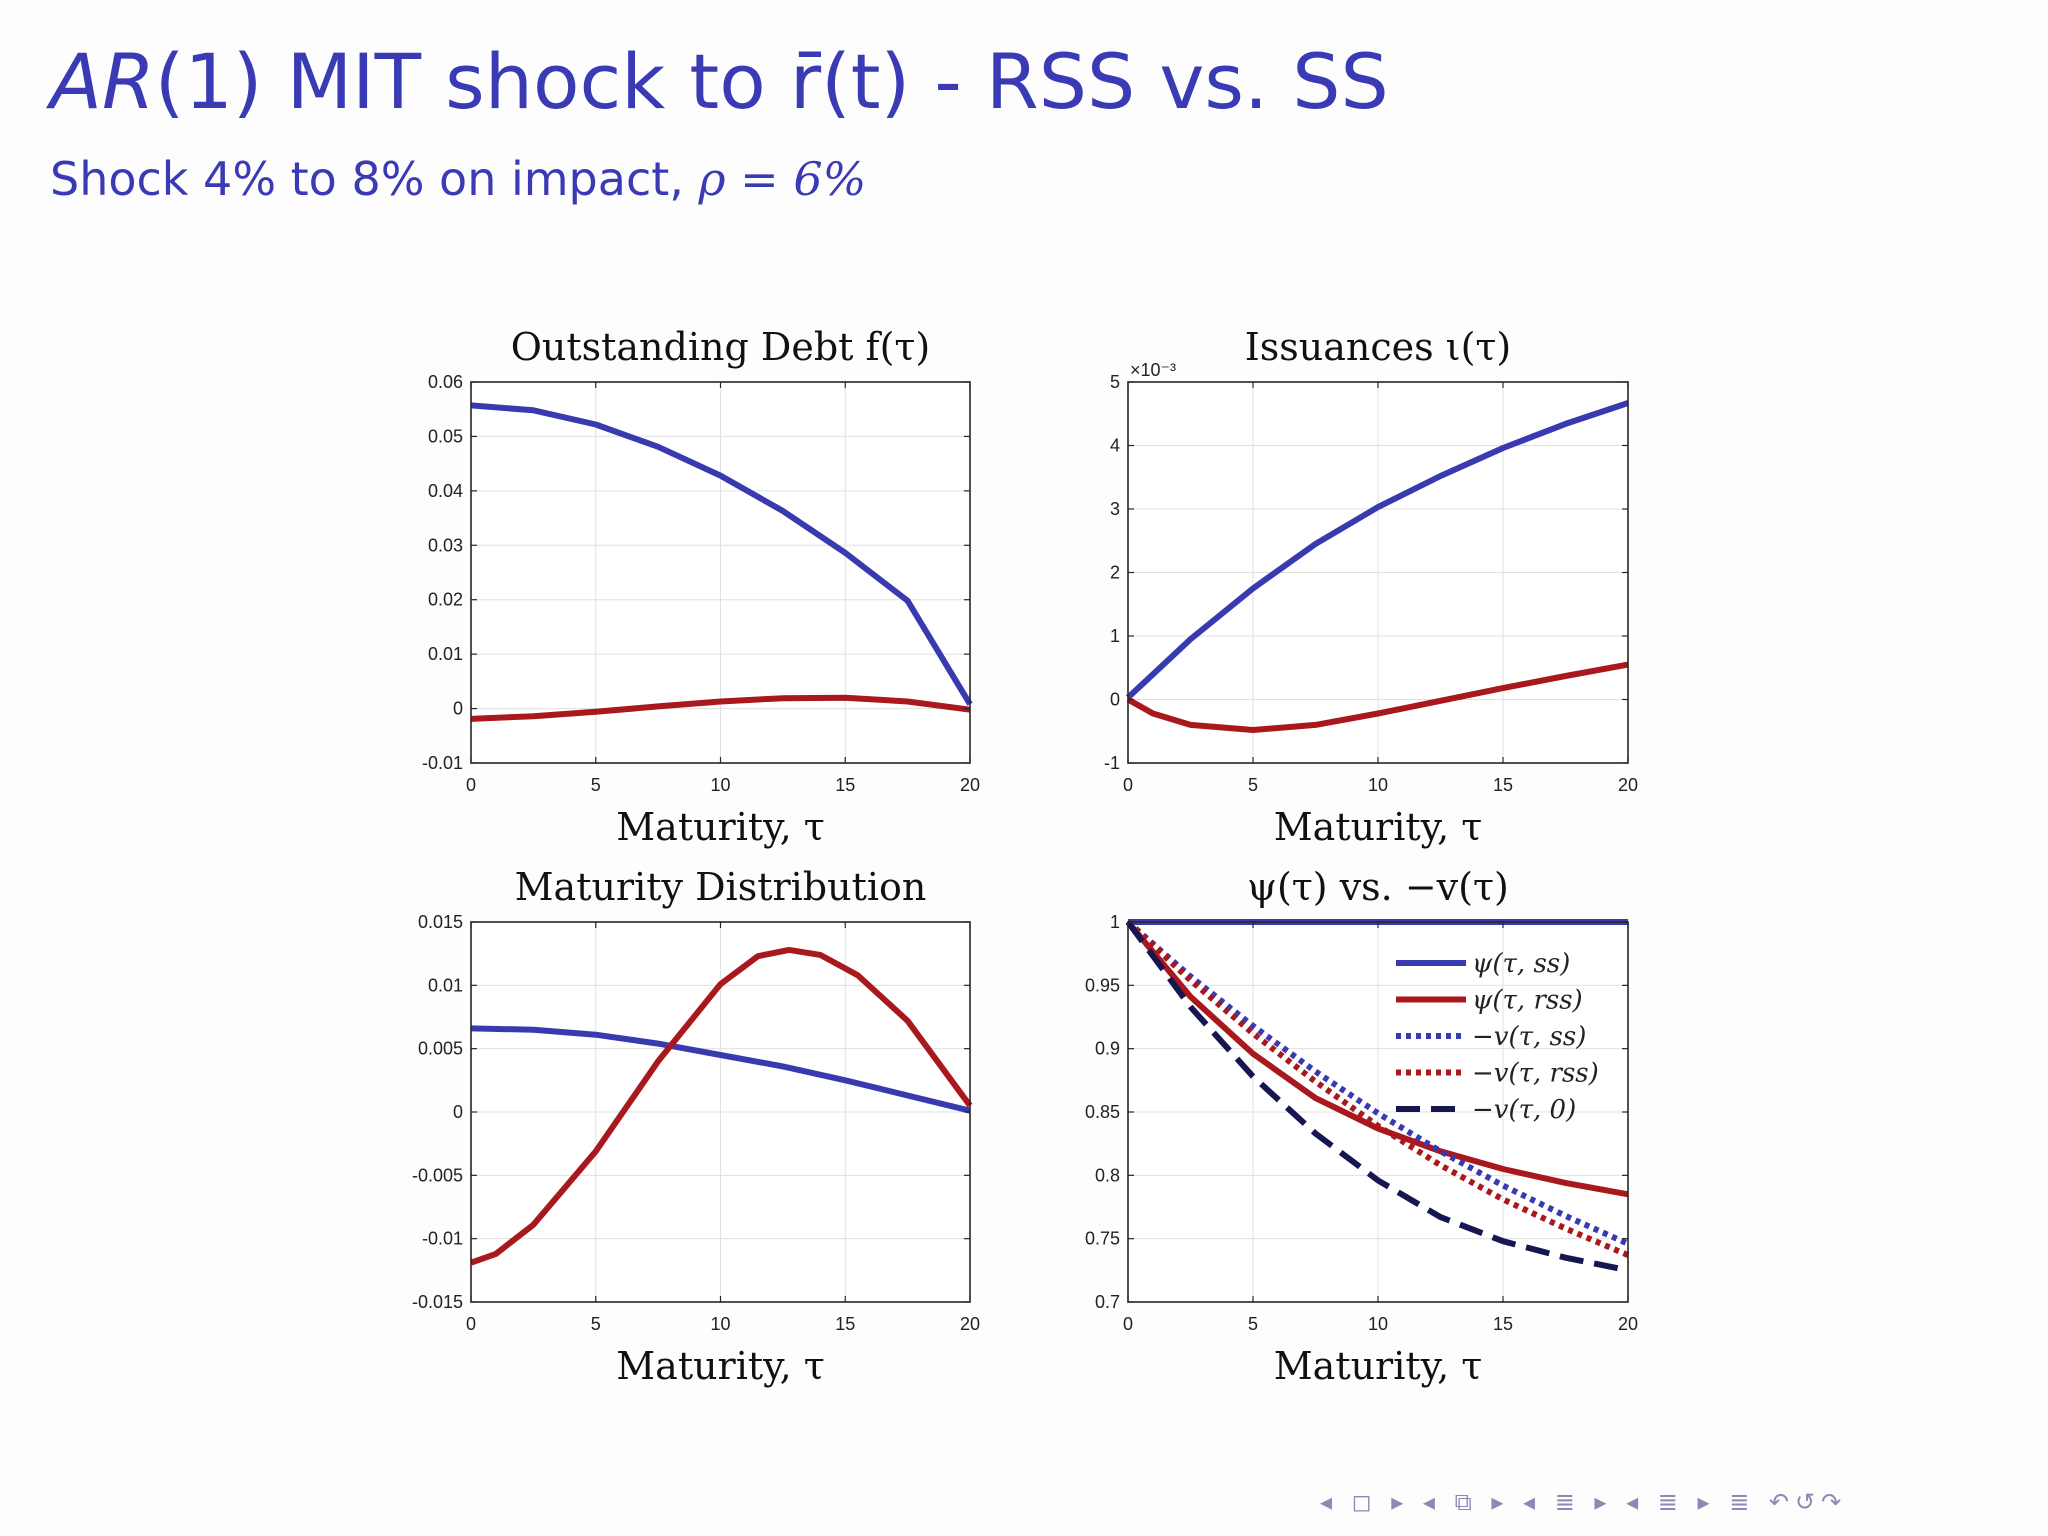 Image resolution: width=2048 pixels, height=1536 pixels. What do you see at coordinates (1102, 1239) in the screenshot?
I see `y-tick-label: 0.75` at bounding box center [1102, 1239].